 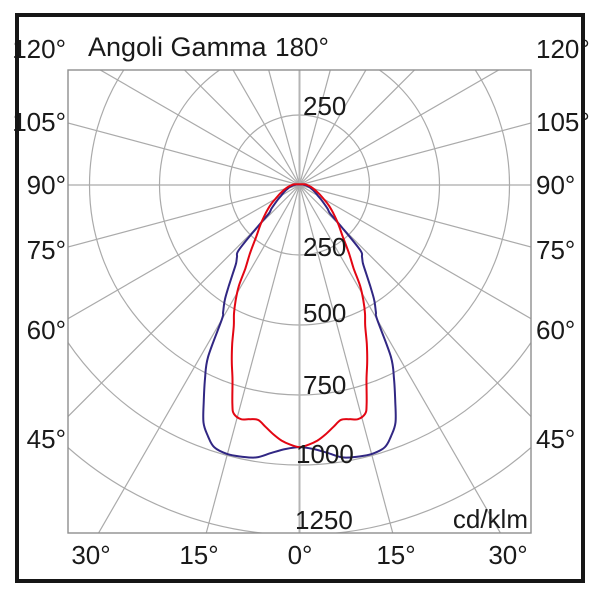 I want to click on gamma-label-left-45: 45°, so click(x=46, y=439).